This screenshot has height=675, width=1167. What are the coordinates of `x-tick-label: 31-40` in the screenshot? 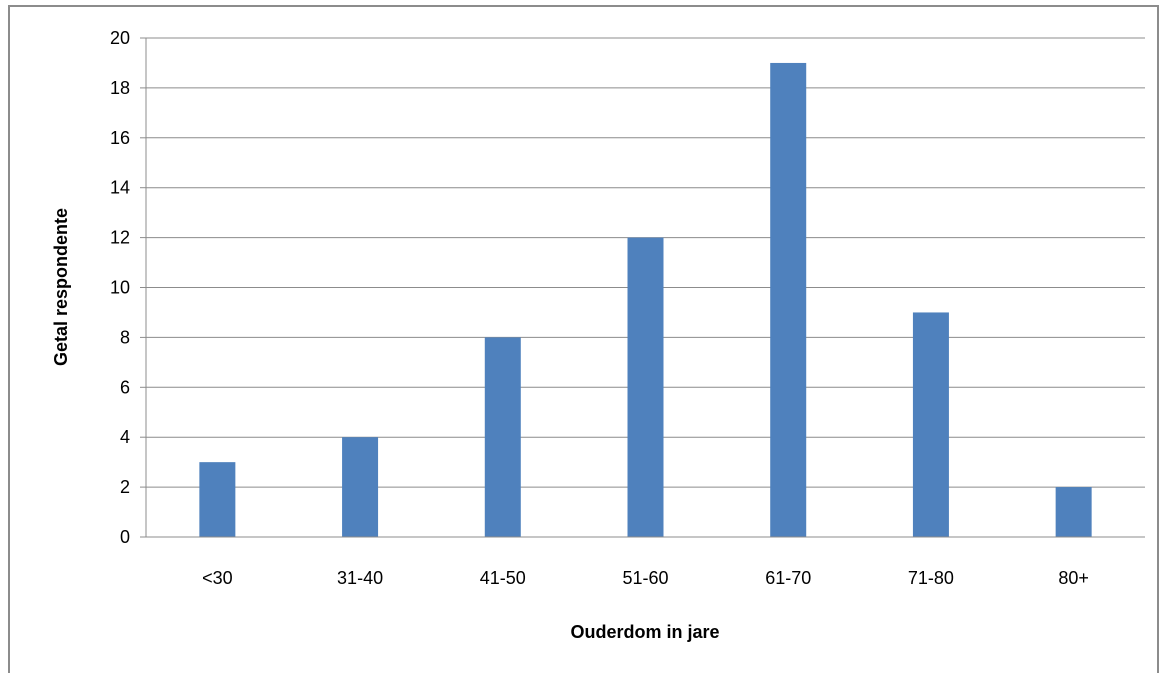 It's located at (360, 578).